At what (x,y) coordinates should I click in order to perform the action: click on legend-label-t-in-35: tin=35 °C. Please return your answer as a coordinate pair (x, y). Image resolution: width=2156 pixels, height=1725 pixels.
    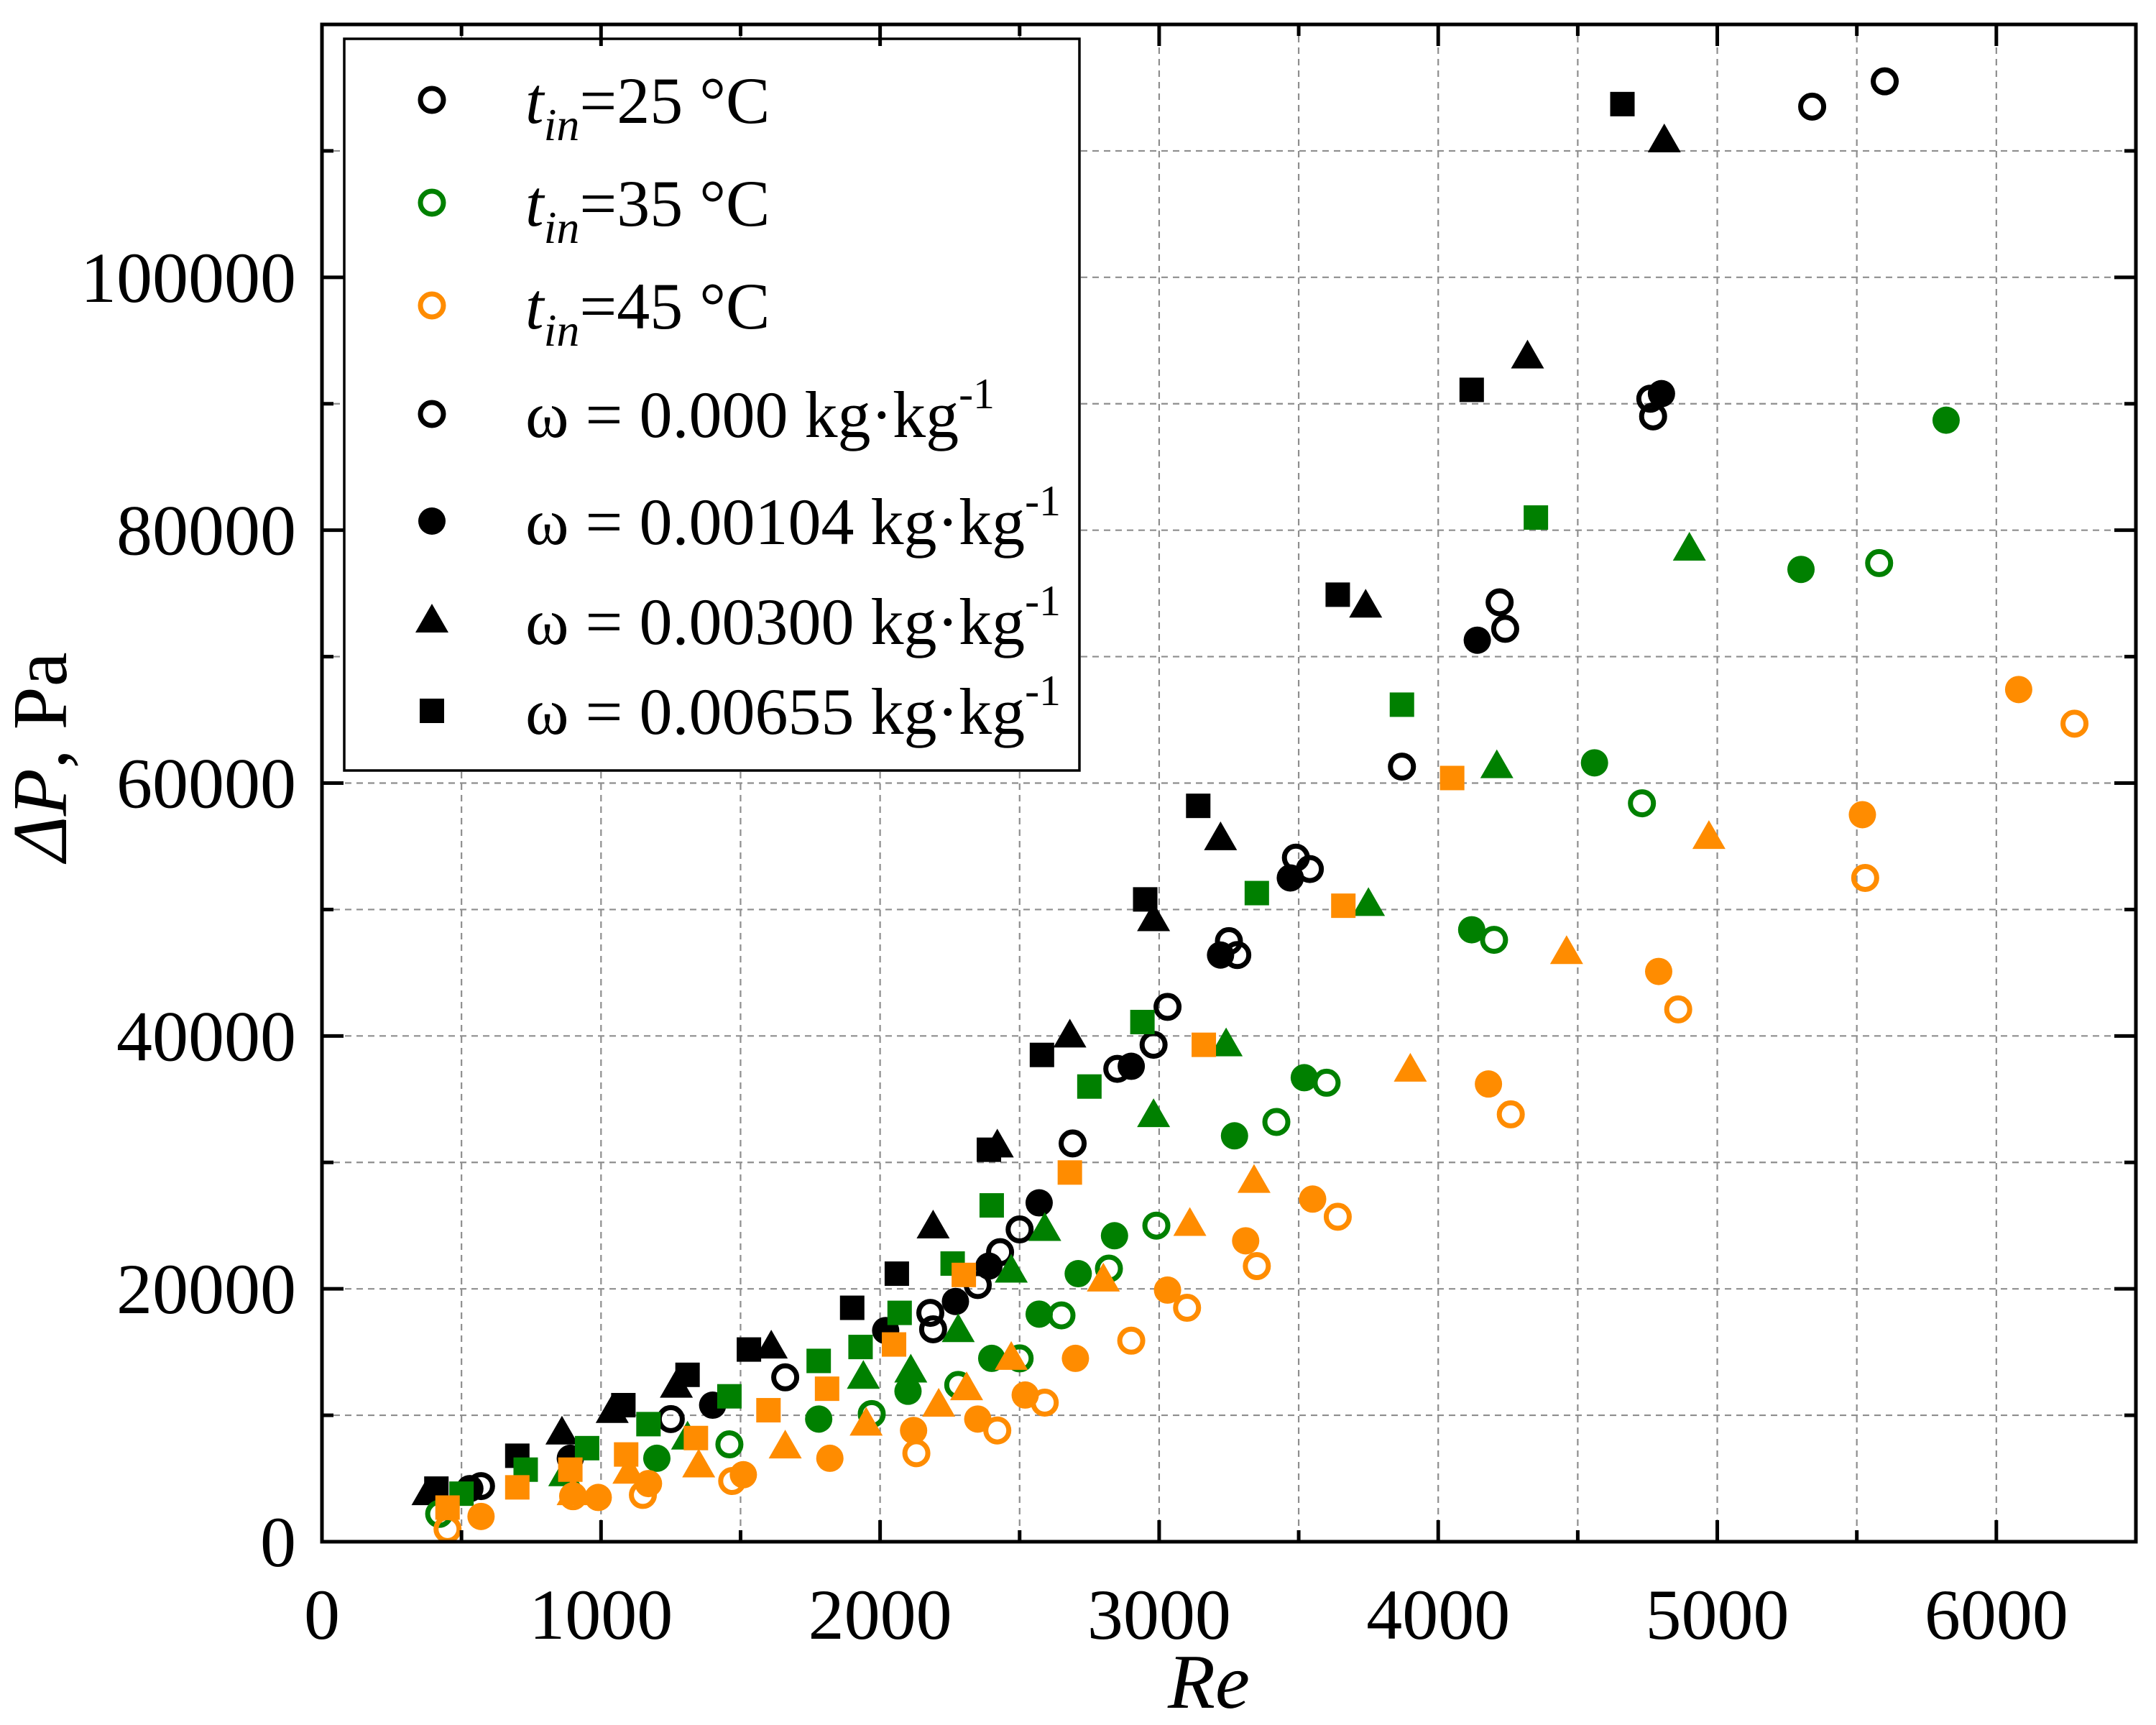
    Looking at the image, I should click on (648, 210).